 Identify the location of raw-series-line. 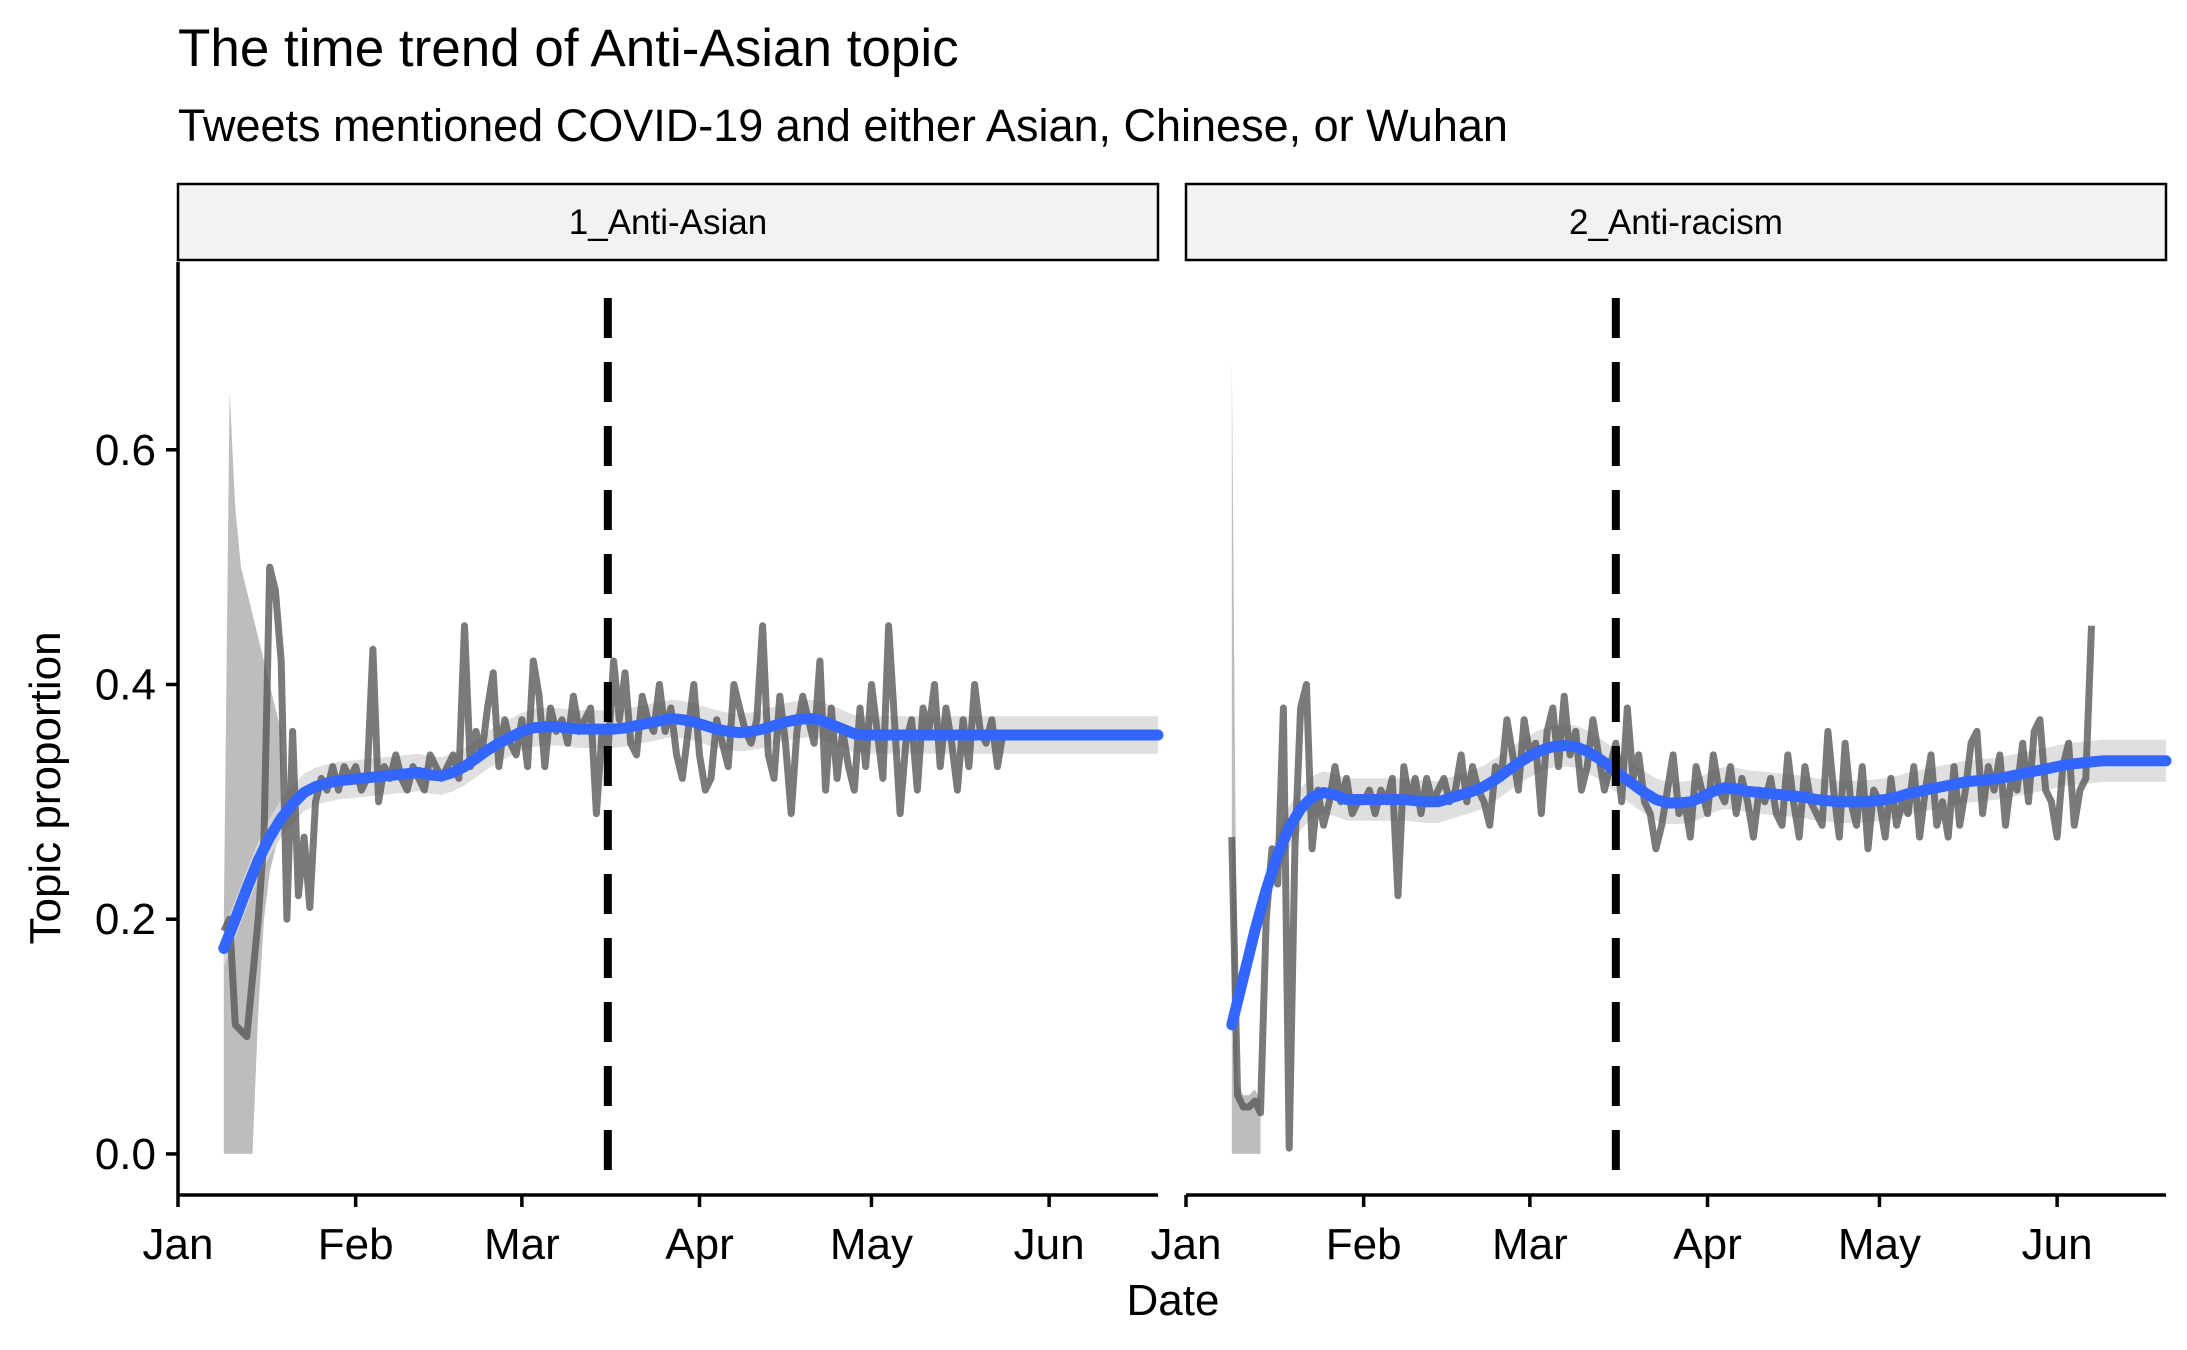
(613, 802).